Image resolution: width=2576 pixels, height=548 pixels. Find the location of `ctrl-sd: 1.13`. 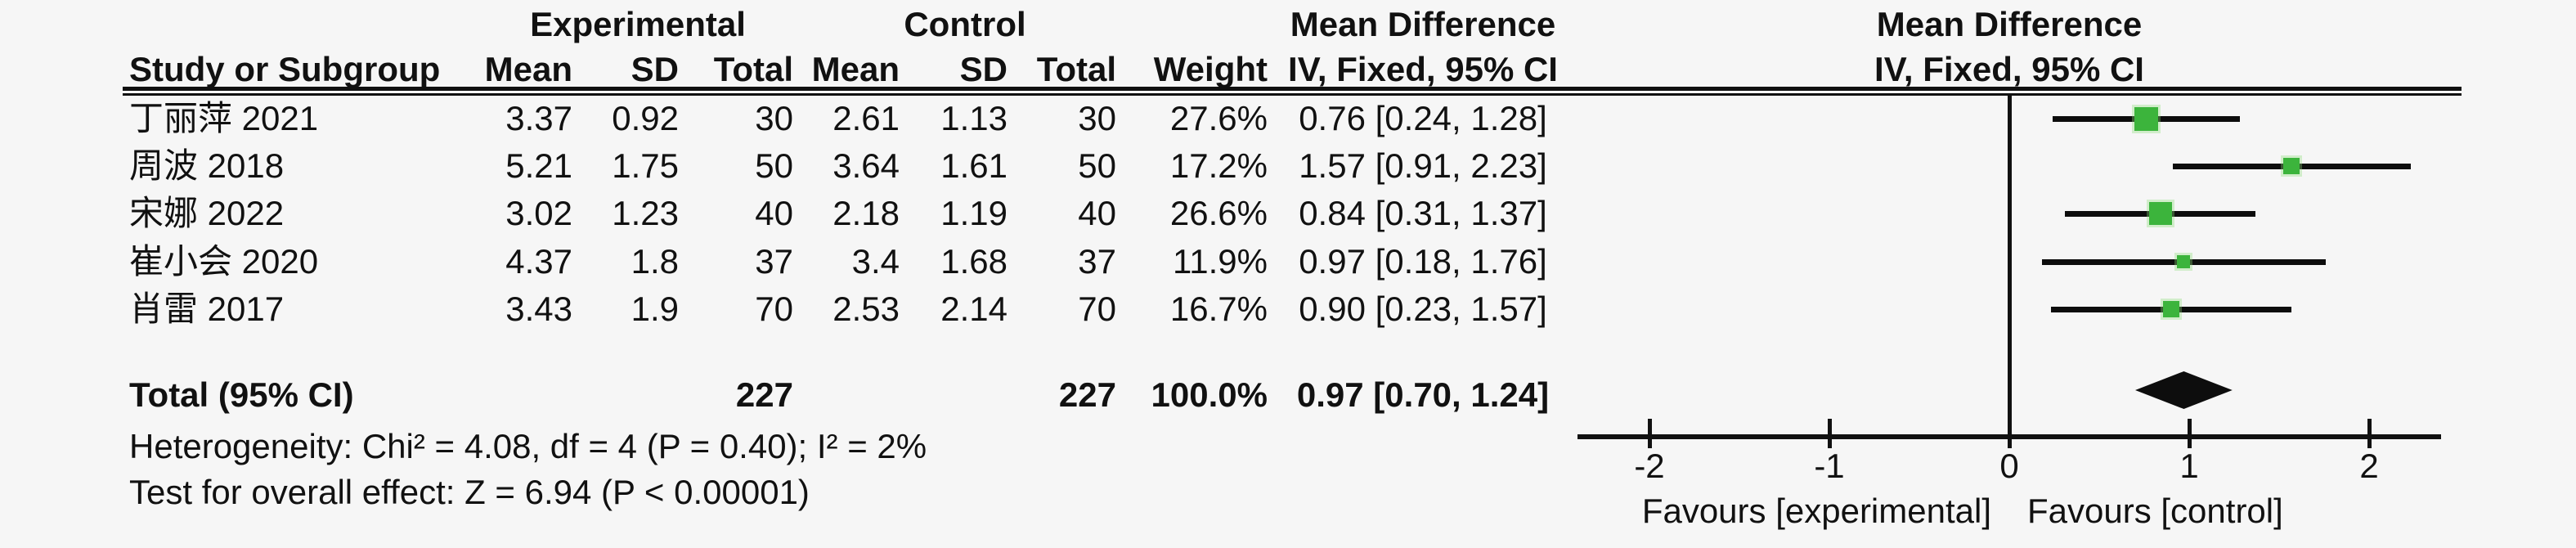

ctrl-sd: 1.13 is located at coordinates (974, 118).